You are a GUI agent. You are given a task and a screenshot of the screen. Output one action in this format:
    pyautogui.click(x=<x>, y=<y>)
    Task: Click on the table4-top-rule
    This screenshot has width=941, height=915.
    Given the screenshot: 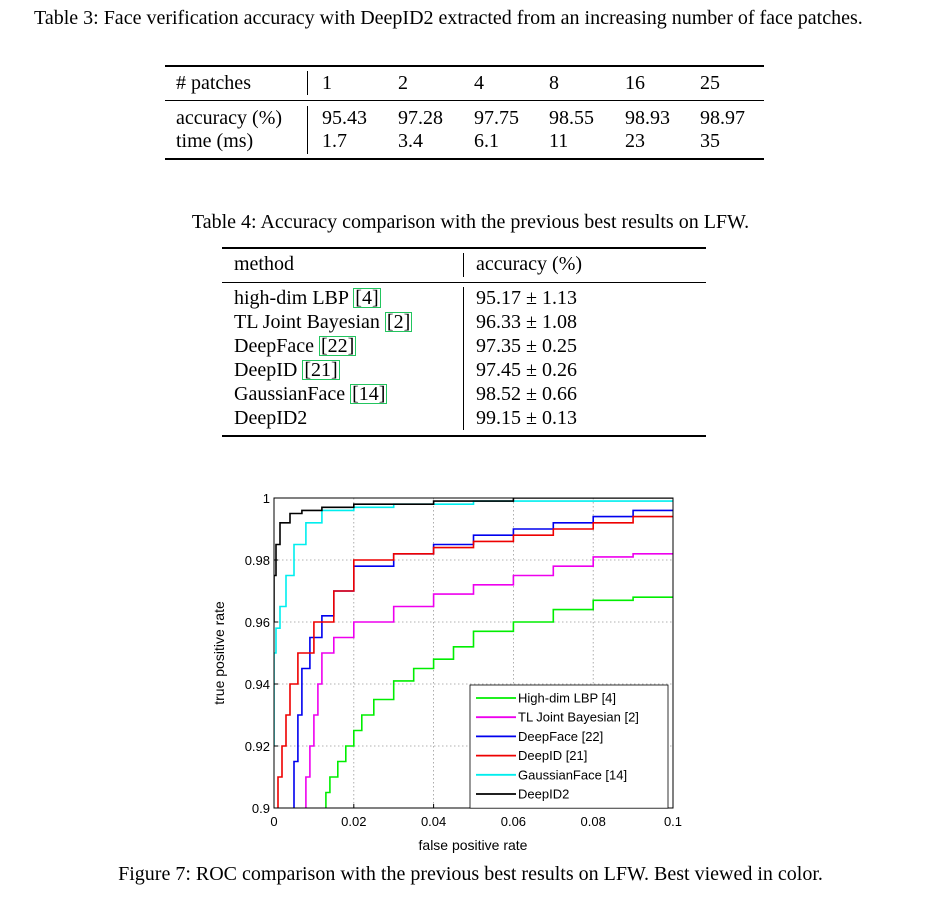 What is the action you would take?
    pyautogui.click(x=464, y=248)
    